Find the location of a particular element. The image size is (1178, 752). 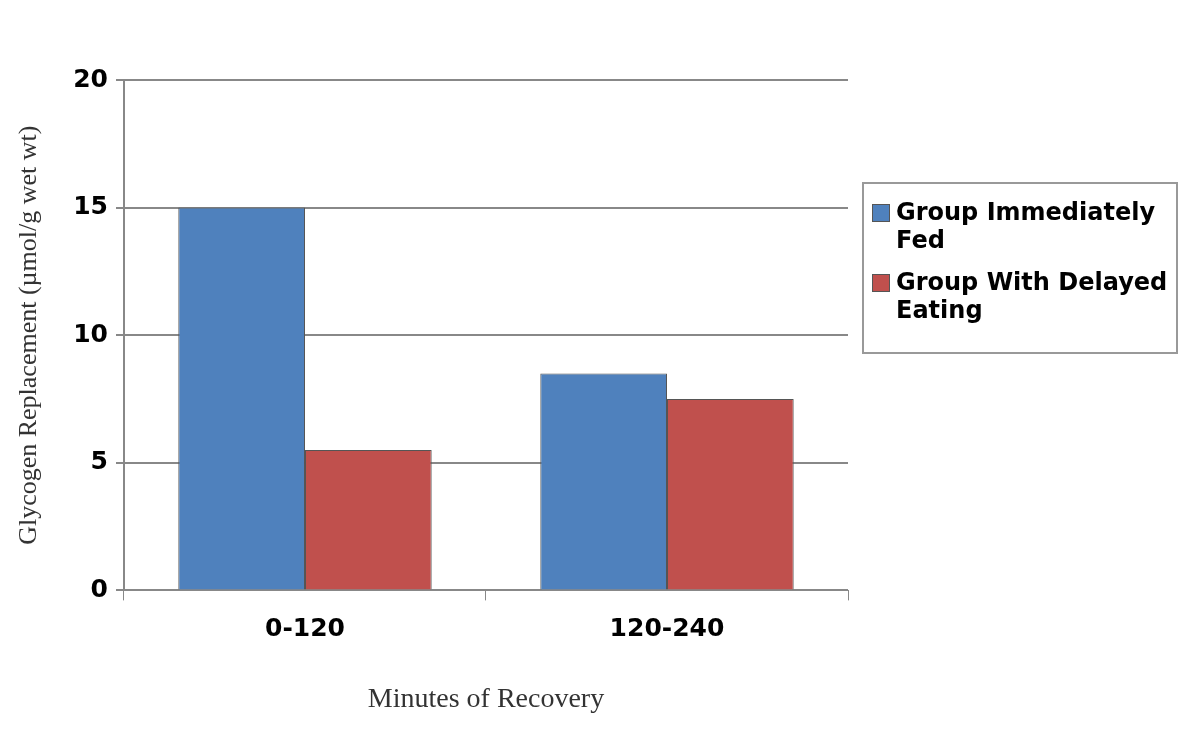

legend-label: Group Immediately Fed is located at coordinates (1026, 226).